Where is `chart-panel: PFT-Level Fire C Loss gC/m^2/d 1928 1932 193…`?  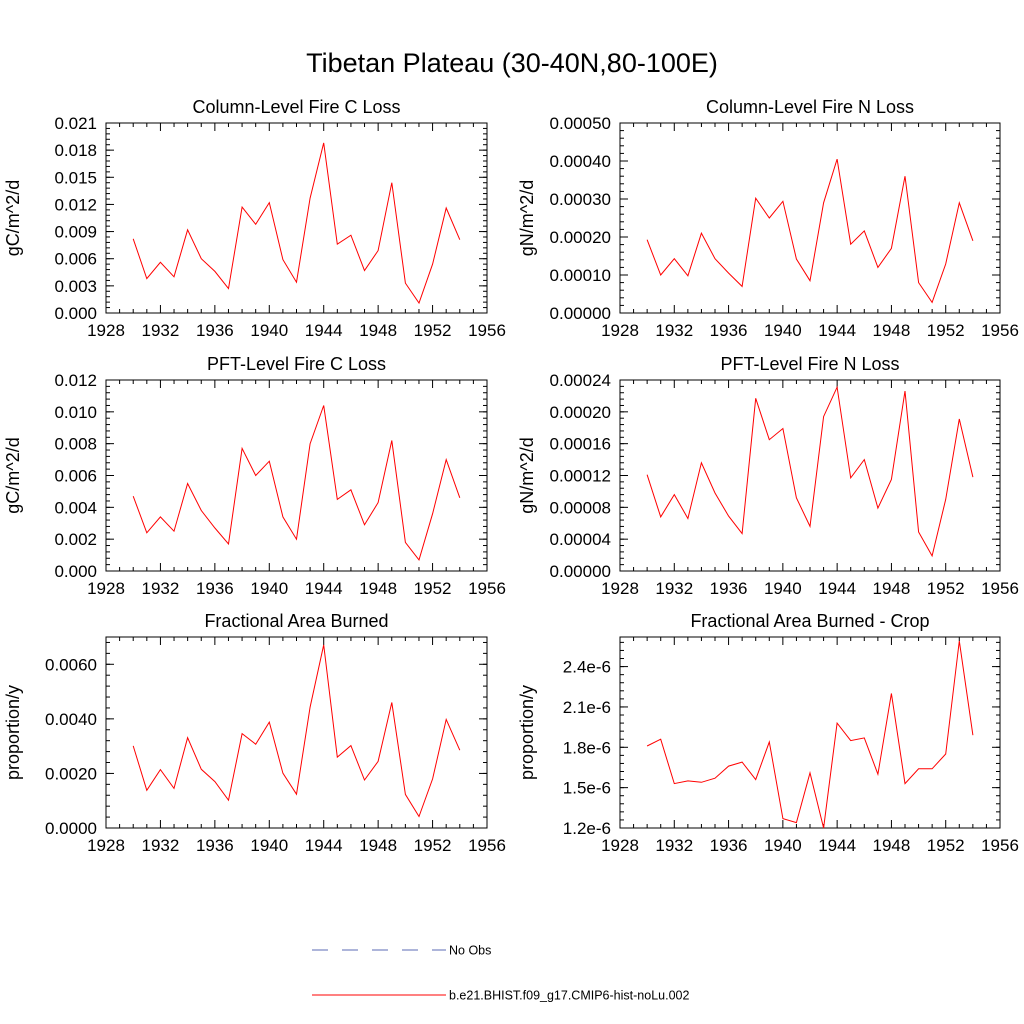
chart-panel: PFT-Level Fire C Loss gC/m^2/d 1928 1932 193… is located at coordinates (254, 476).